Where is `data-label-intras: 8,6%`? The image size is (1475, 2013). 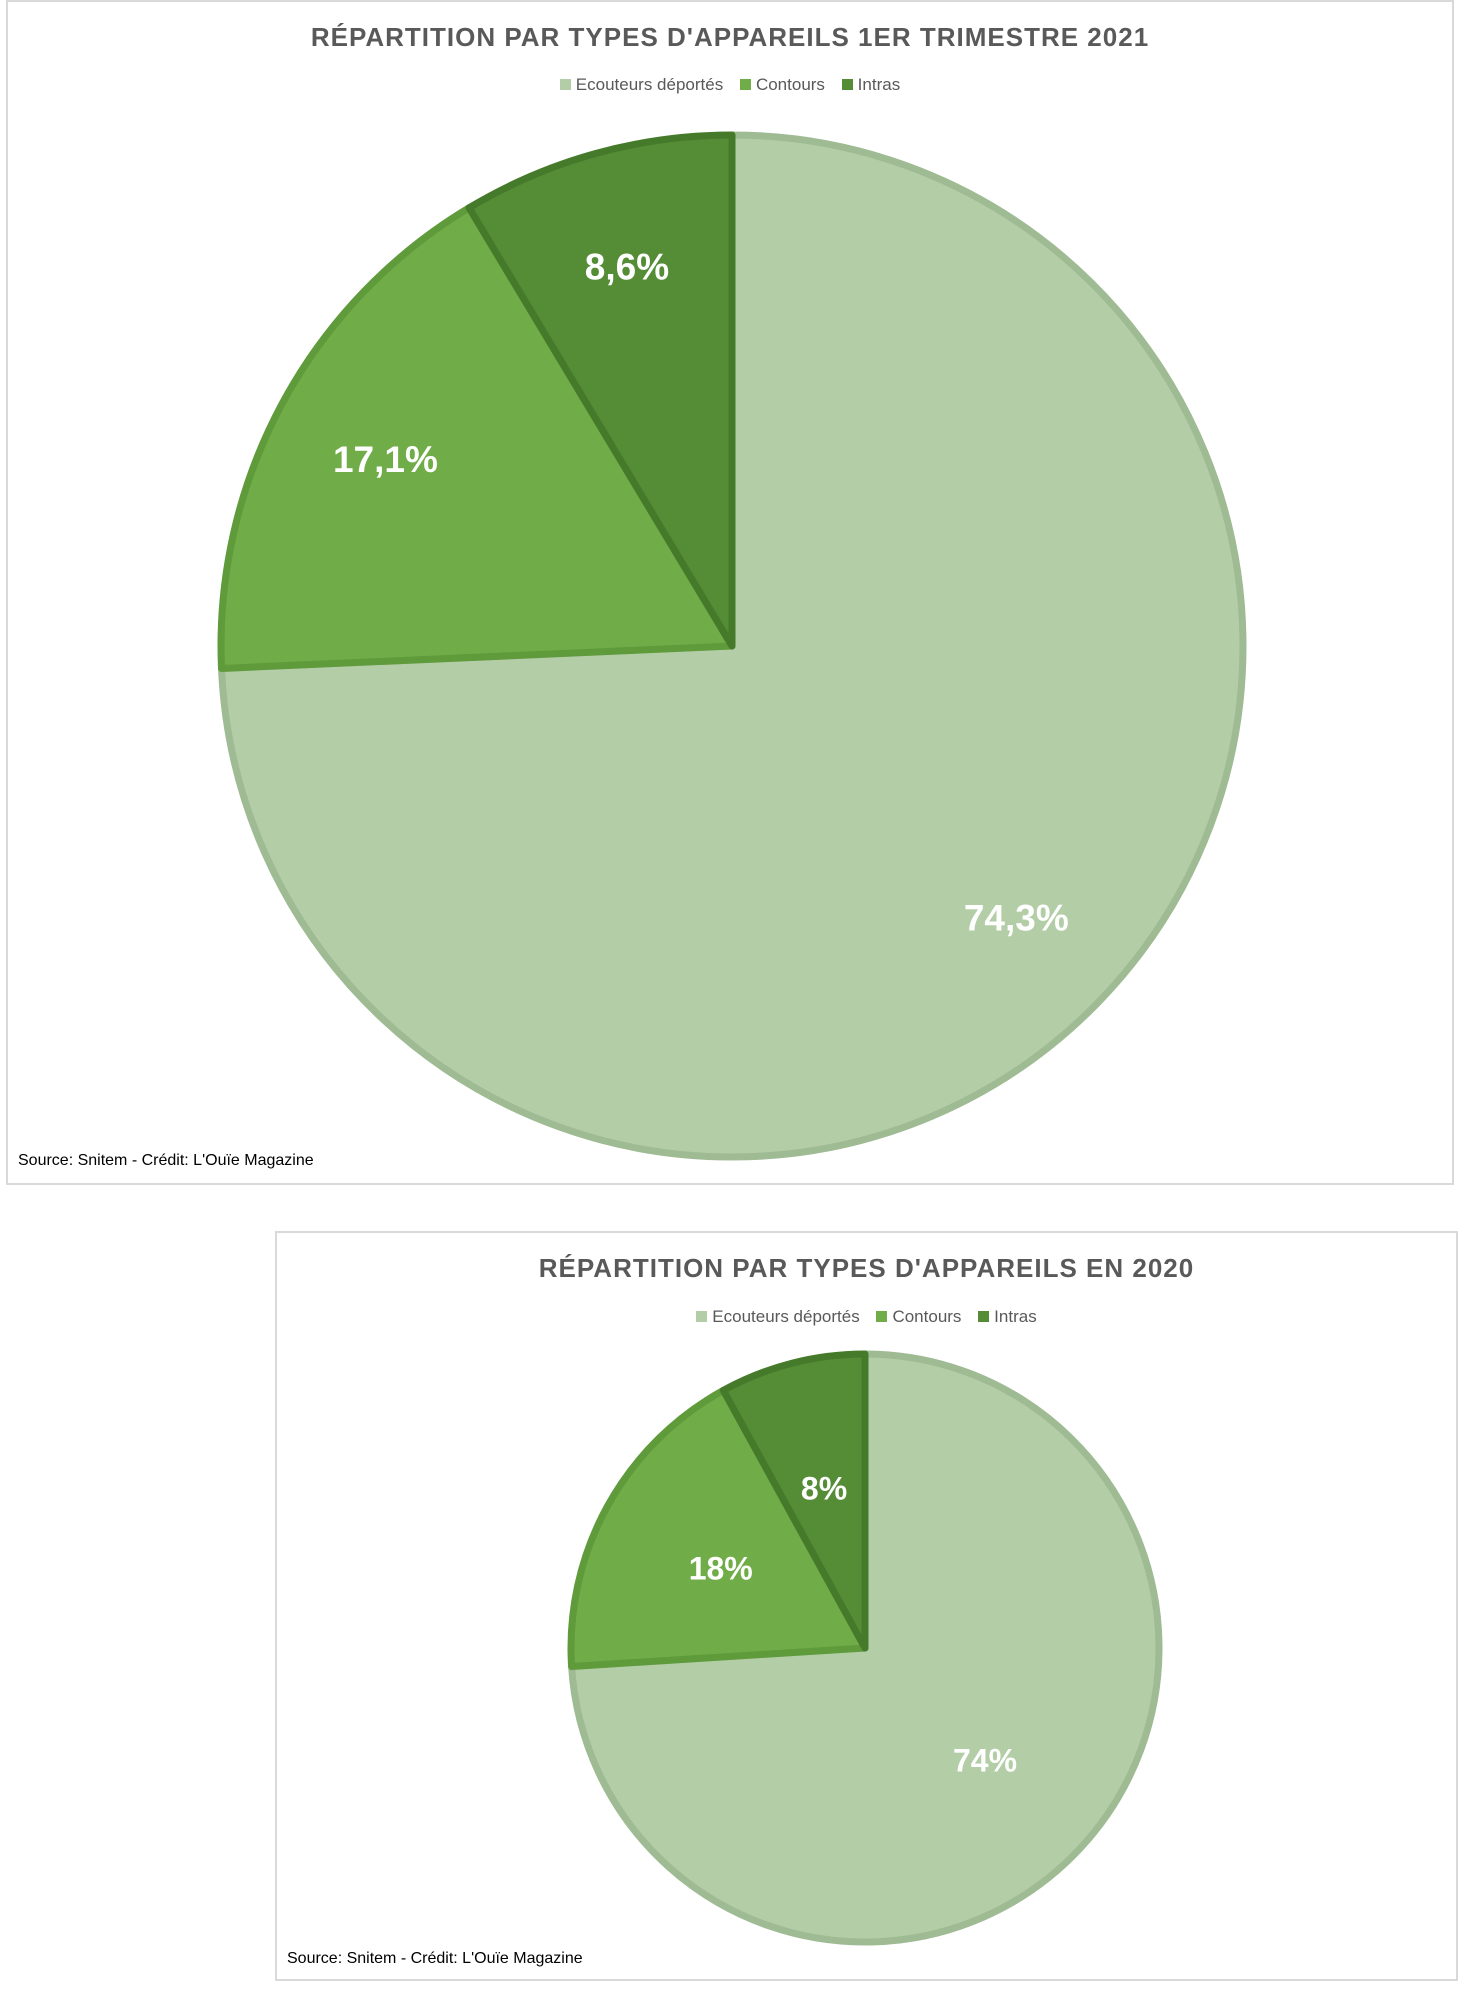
data-label-intras: 8,6% is located at coordinates (627, 266).